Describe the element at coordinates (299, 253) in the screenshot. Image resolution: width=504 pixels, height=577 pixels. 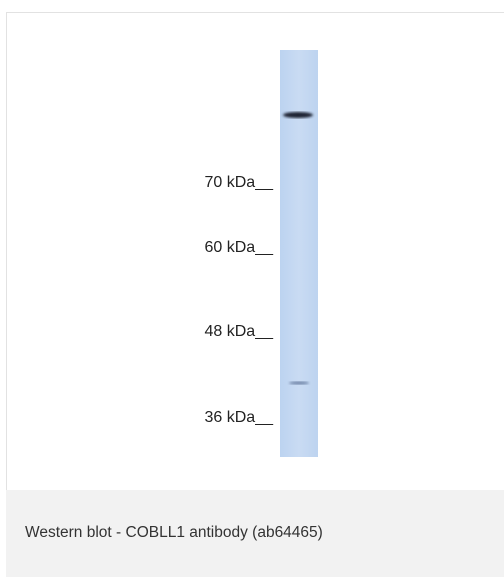
I see `lane` at that location.